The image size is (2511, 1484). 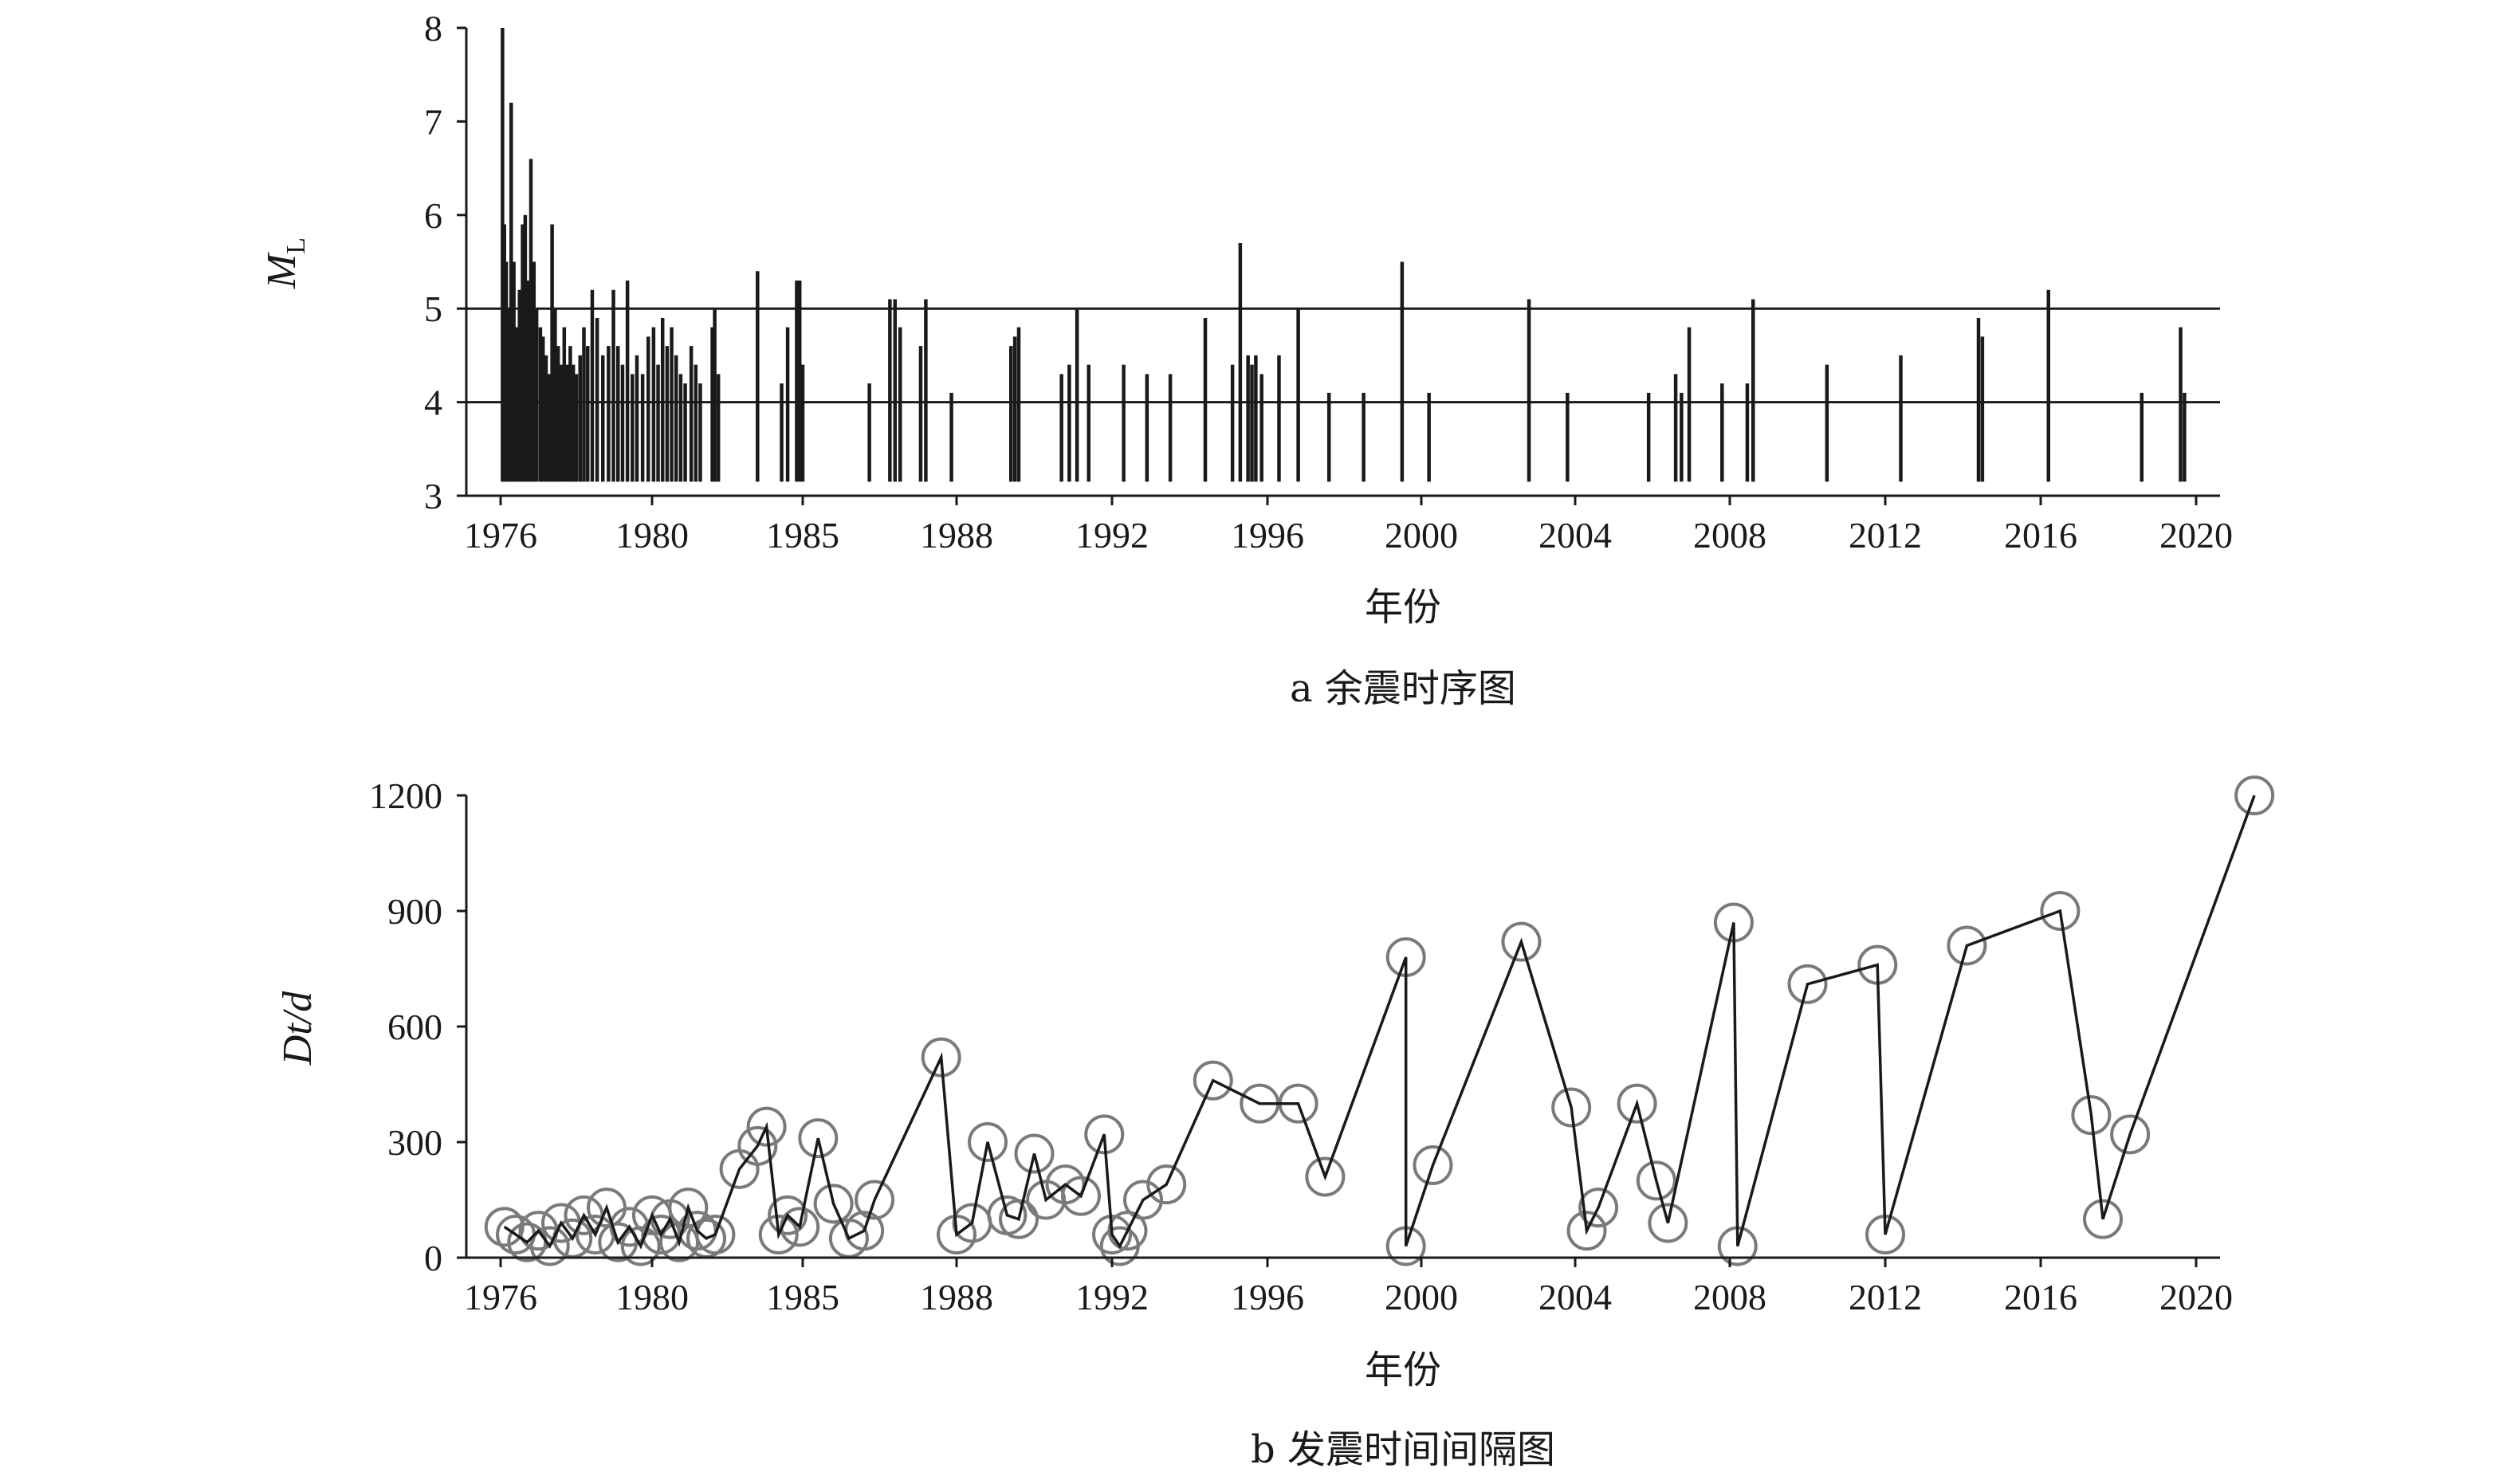 I want to click on y-tick-label: 0, so click(x=433, y=1258).